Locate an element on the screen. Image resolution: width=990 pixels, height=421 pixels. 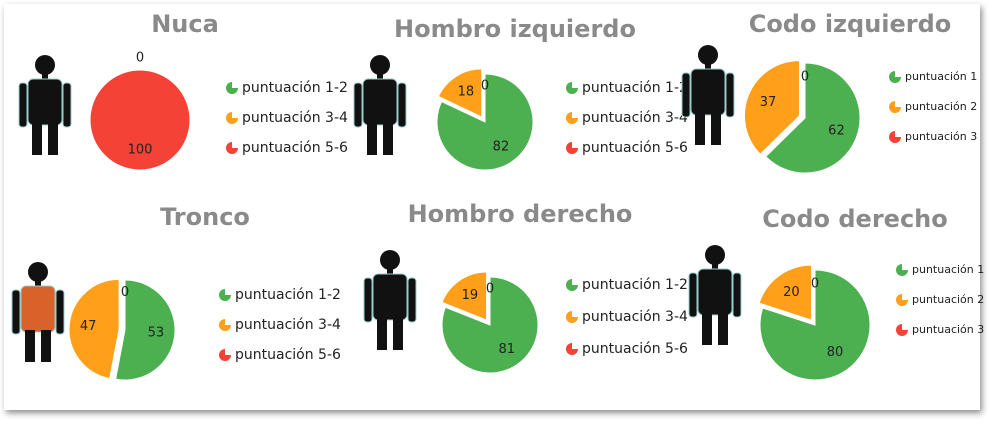
data-label: 47 is located at coordinates (88, 326).